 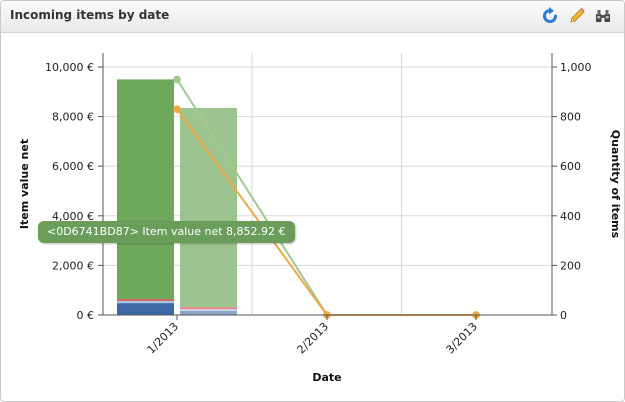 I want to click on x-tick-label: 3/2013, so click(x=462, y=338).